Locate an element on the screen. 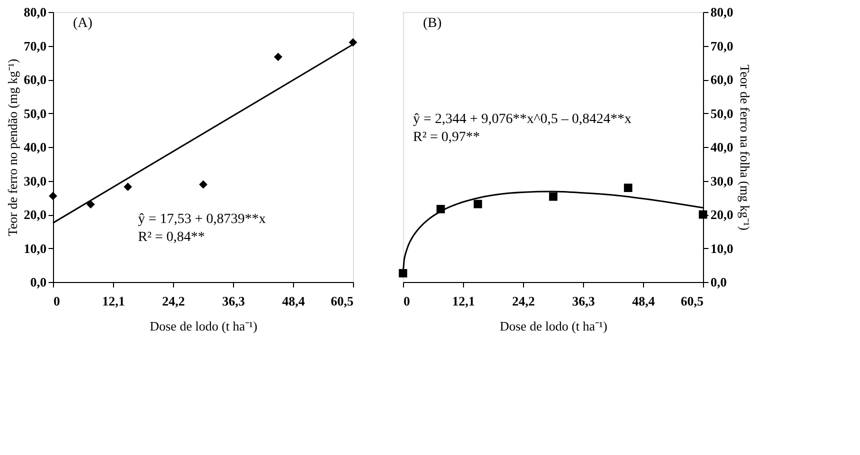 Image resolution: width=860 pixels, height=455 pixels. y2-tick-label: 20,0 is located at coordinates (722, 214).